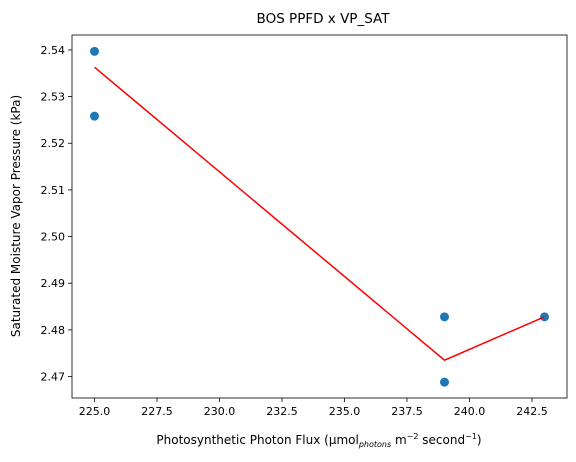 This screenshot has height=462, width=576. Describe the element at coordinates (282, 411) in the screenshot. I see `x-tick-label: 232.5` at that location.